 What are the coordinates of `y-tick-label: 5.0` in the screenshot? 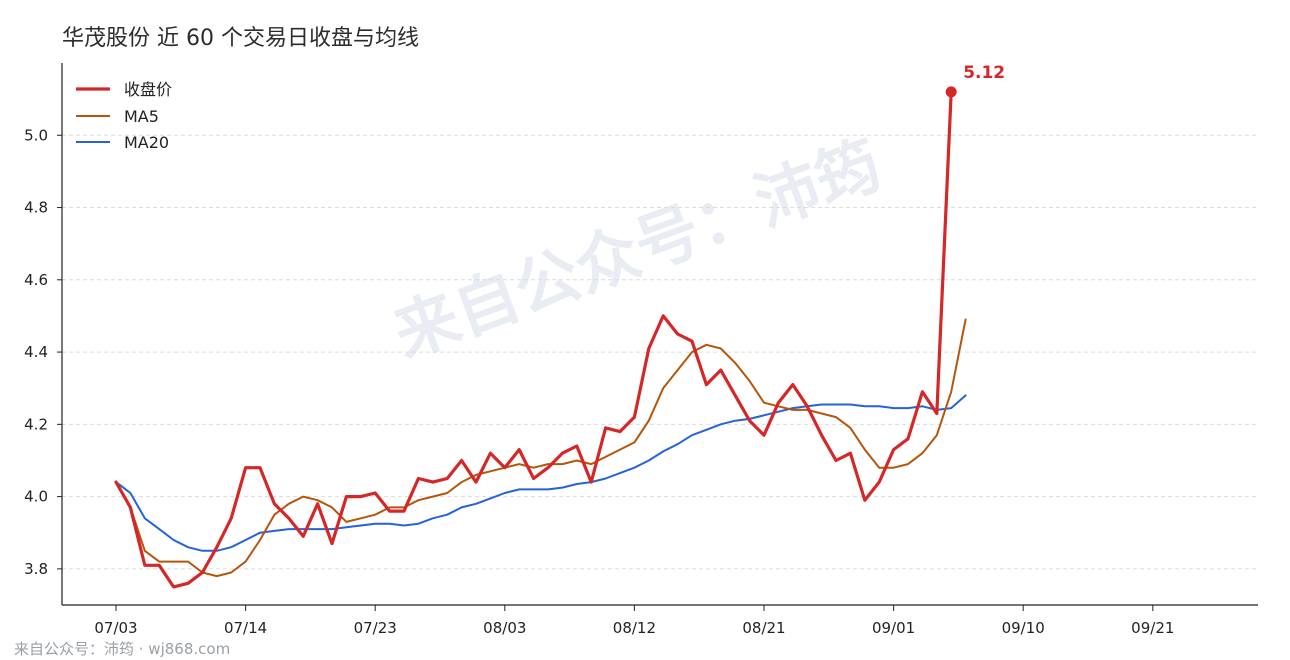 It's located at (36, 135).